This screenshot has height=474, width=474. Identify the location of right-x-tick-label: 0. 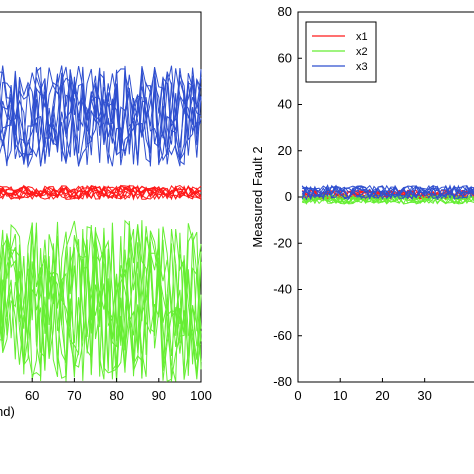
(297, 395).